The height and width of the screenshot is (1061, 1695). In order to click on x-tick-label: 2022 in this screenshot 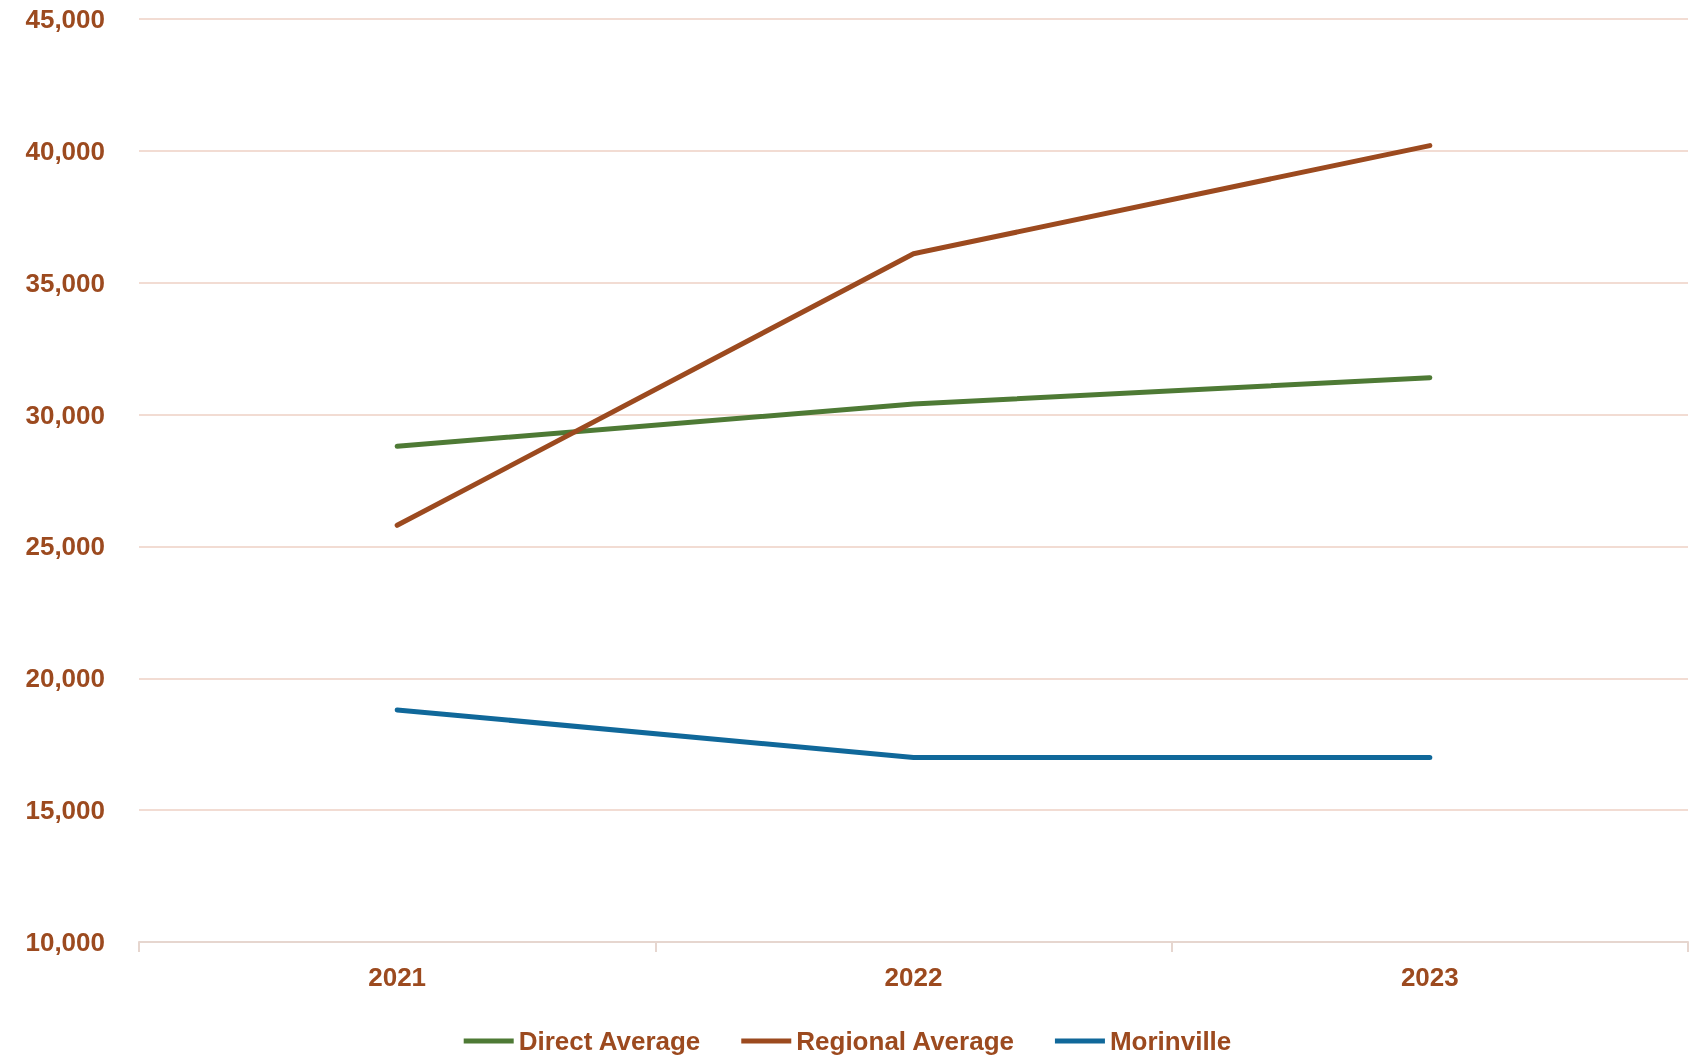, I will do `click(913, 977)`.